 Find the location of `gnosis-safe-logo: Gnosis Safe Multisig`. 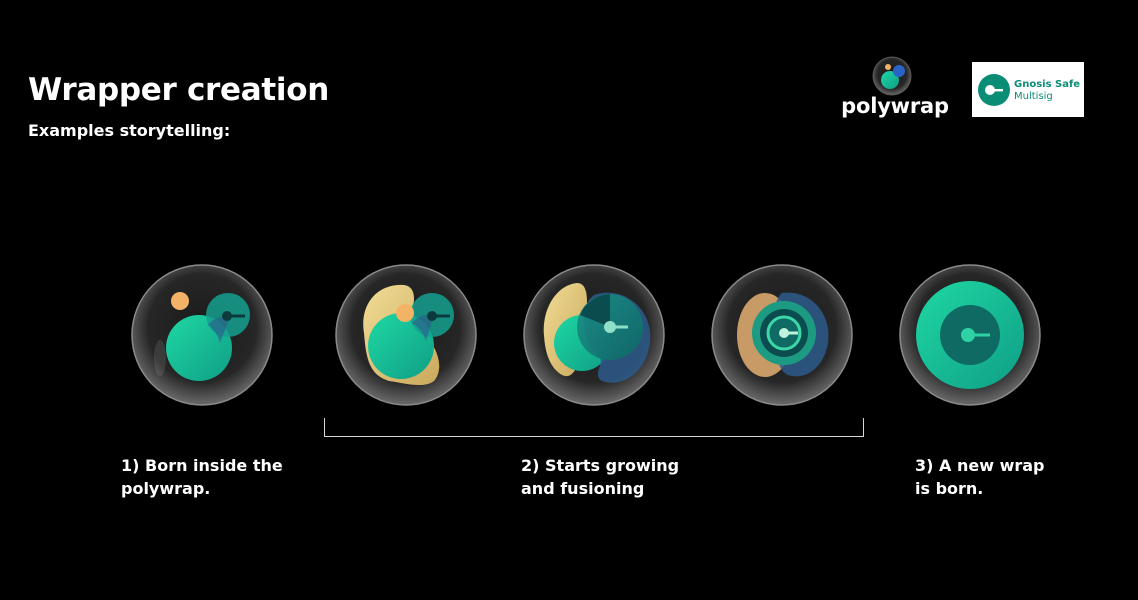

gnosis-safe-logo: Gnosis Safe Multisig is located at coordinates (1028, 89).